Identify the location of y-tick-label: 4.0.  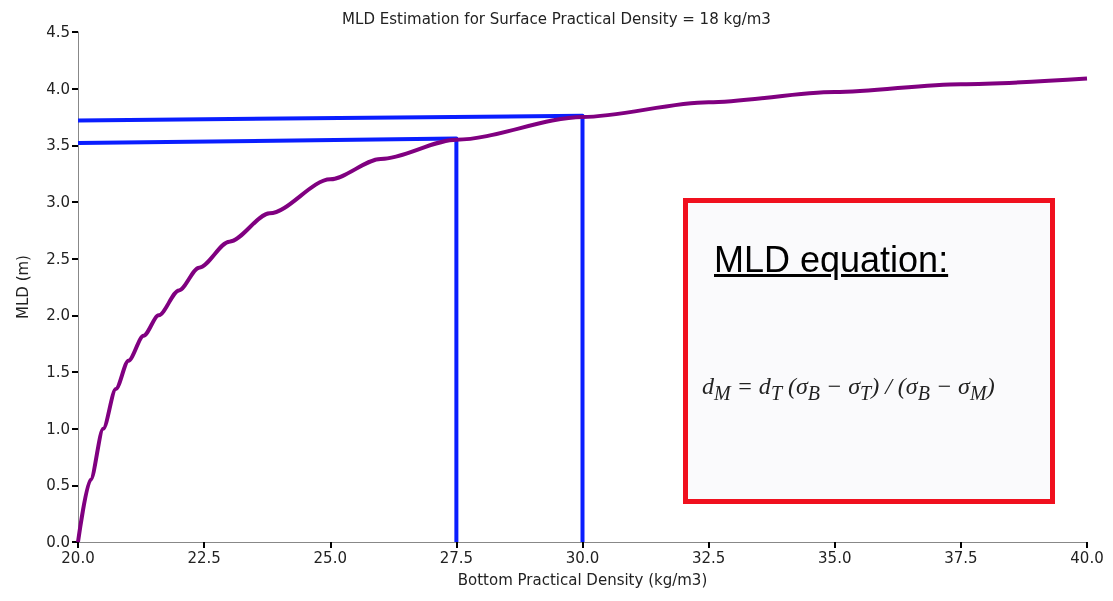
(58, 88).